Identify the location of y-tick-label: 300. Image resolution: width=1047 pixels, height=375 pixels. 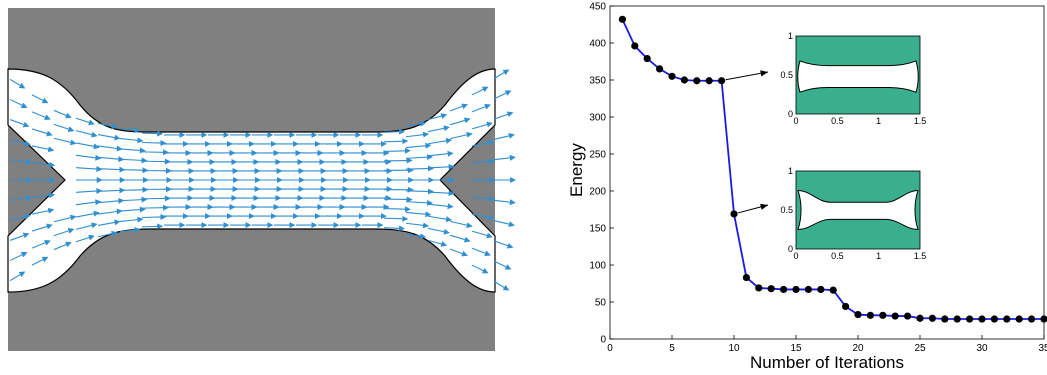
(597, 118).